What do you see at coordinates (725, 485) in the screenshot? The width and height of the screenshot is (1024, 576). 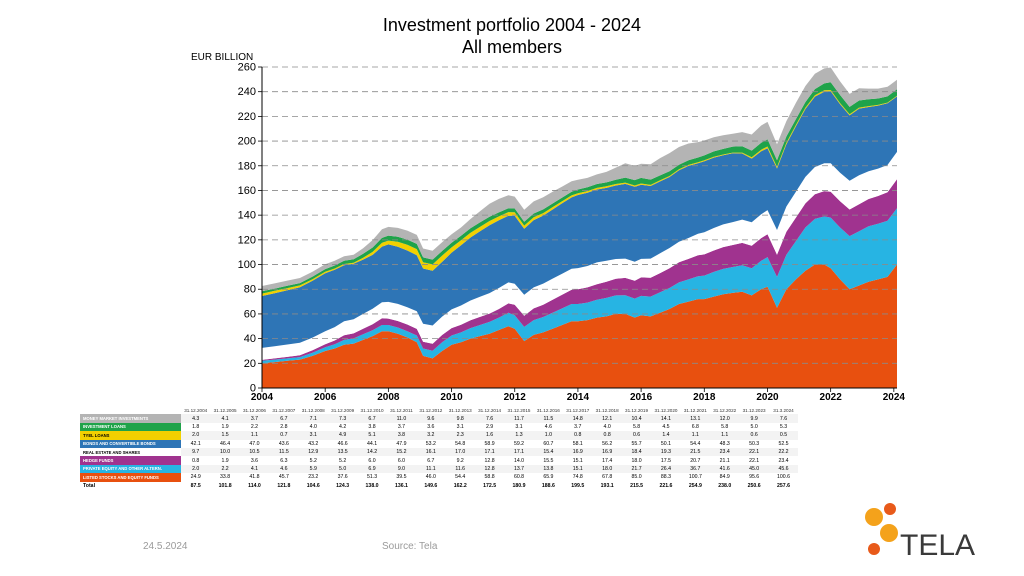 I see `table-total-cell: 238.0` at bounding box center [725, 485].